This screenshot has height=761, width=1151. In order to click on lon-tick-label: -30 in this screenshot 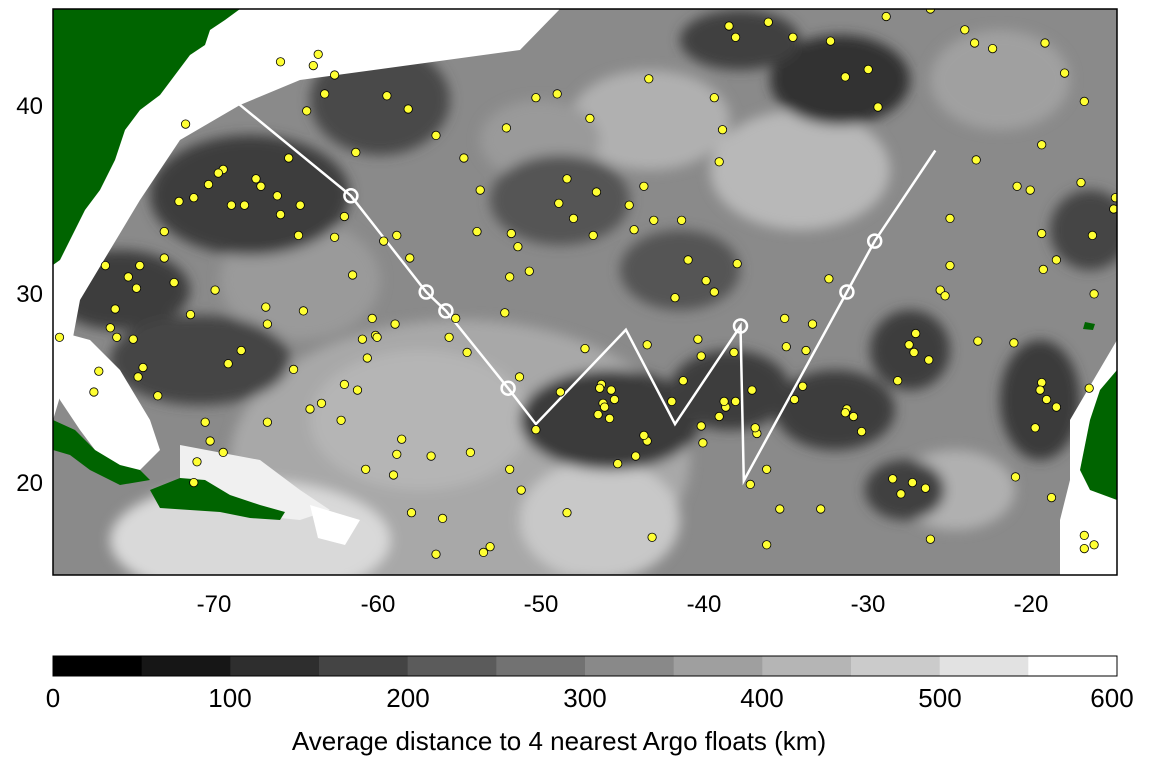, I will do `click(868, 604)`.